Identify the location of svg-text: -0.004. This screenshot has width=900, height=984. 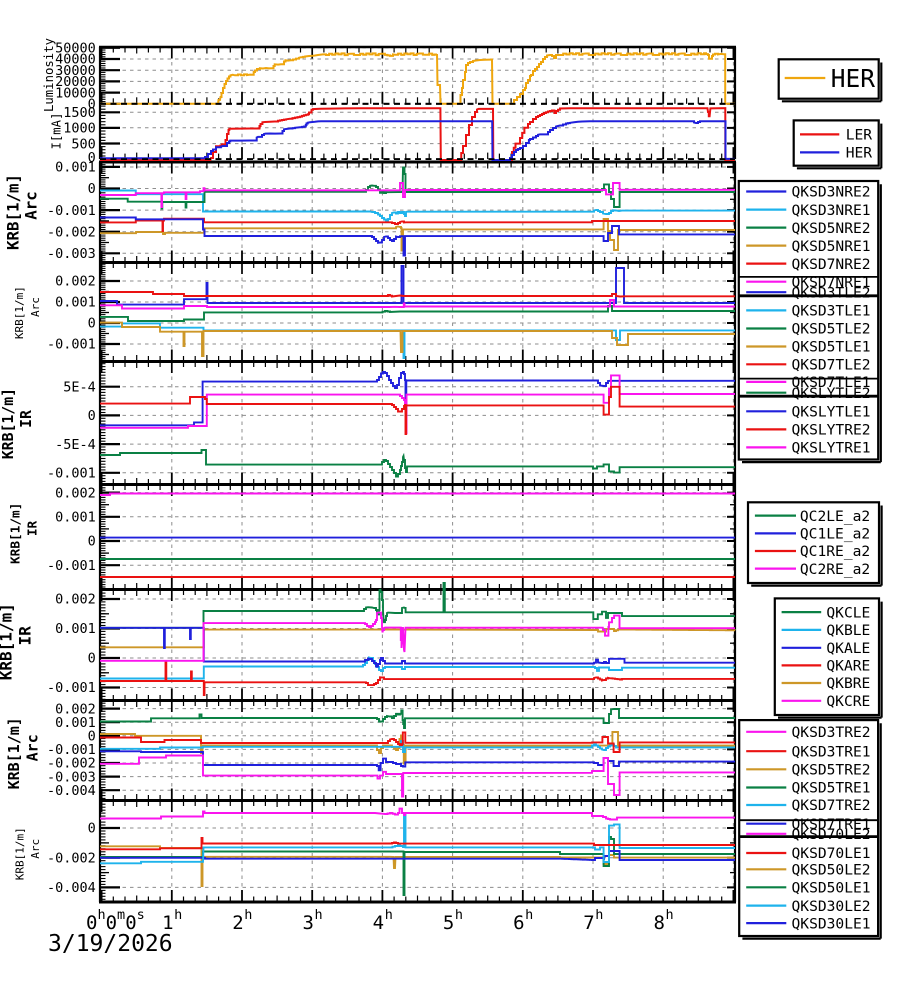
(71, 791).